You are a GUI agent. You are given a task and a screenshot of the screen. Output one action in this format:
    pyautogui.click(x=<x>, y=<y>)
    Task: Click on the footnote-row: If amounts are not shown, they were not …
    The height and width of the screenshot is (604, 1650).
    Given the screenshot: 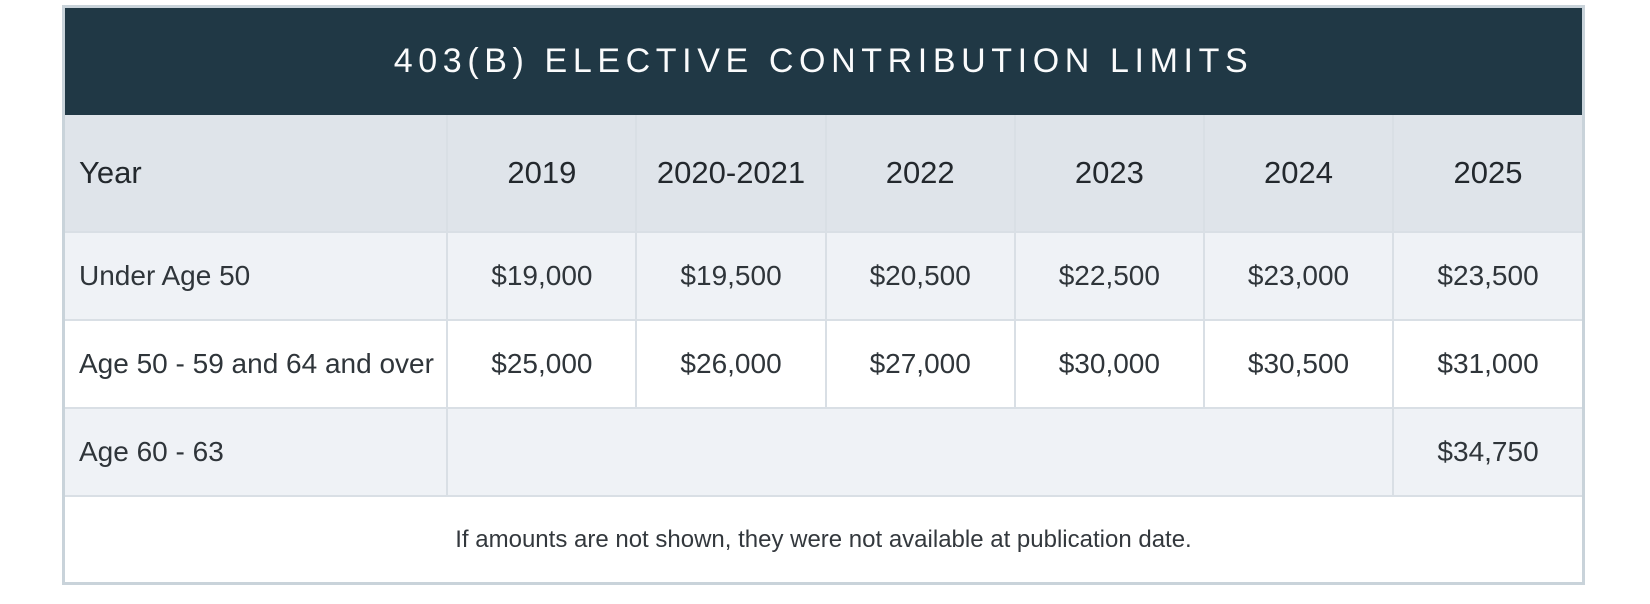 What is the action you would take?
    pyautogui.click(x=823, y=538)
    